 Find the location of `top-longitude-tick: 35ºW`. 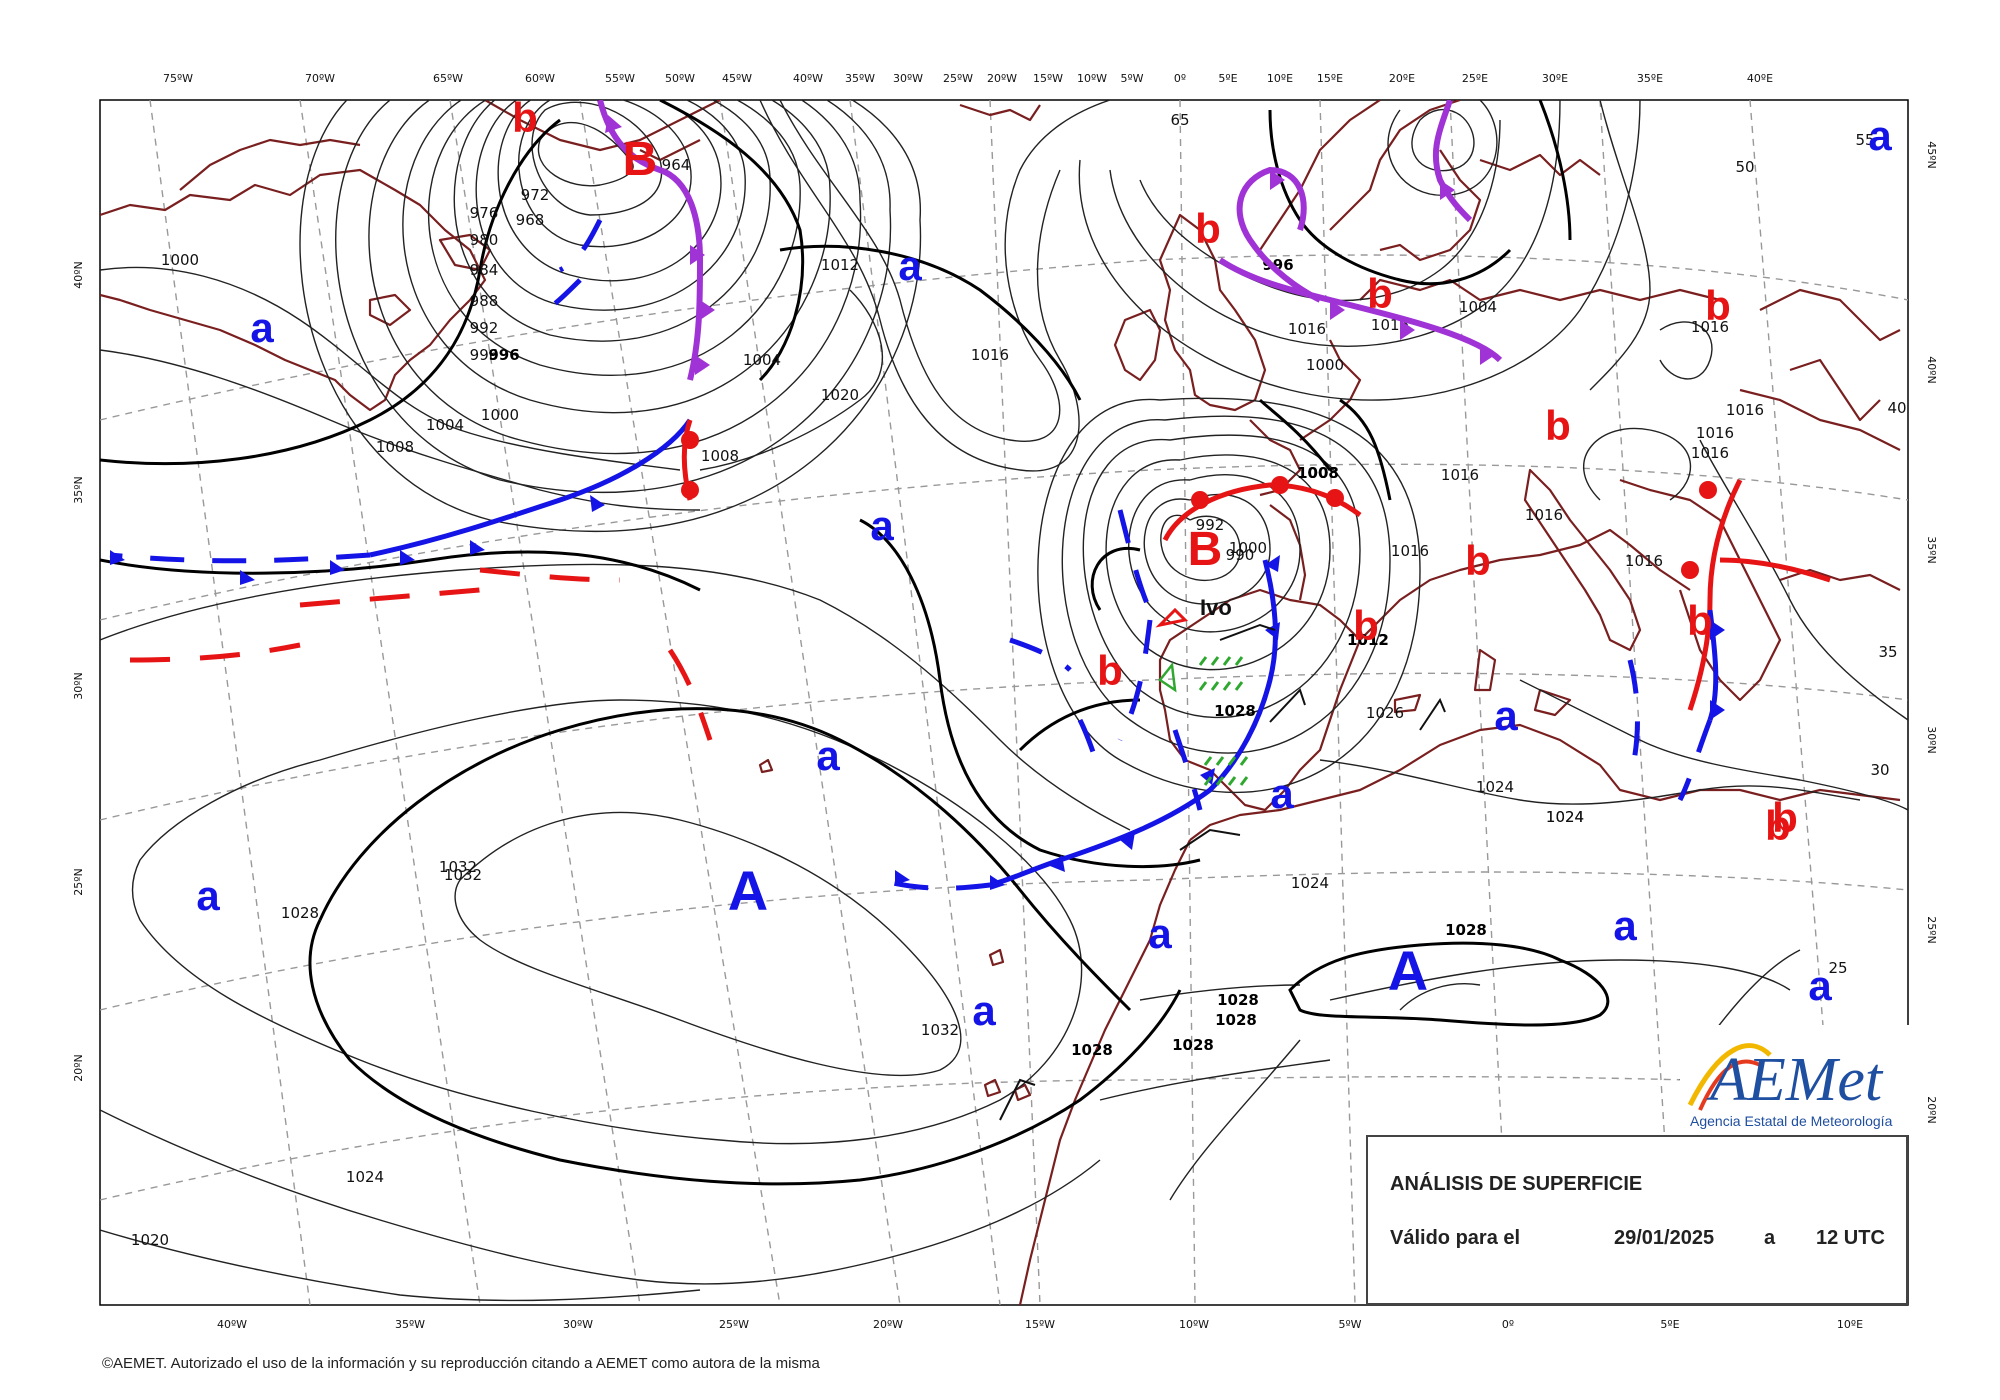

top-longitude-tick: 35ºW is located at coordinates (860, 78).